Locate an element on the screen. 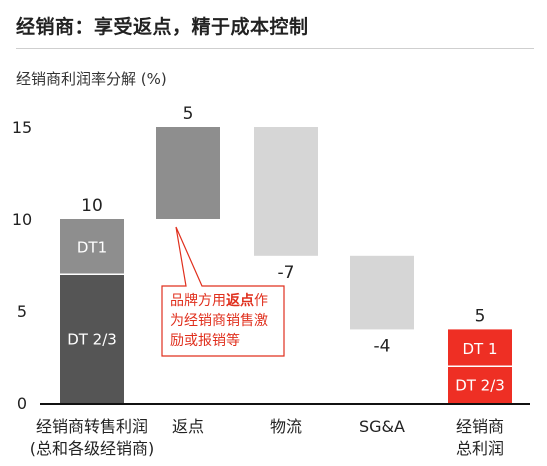  x-tick-label: 经销商 is located at coordinates (480, 426).